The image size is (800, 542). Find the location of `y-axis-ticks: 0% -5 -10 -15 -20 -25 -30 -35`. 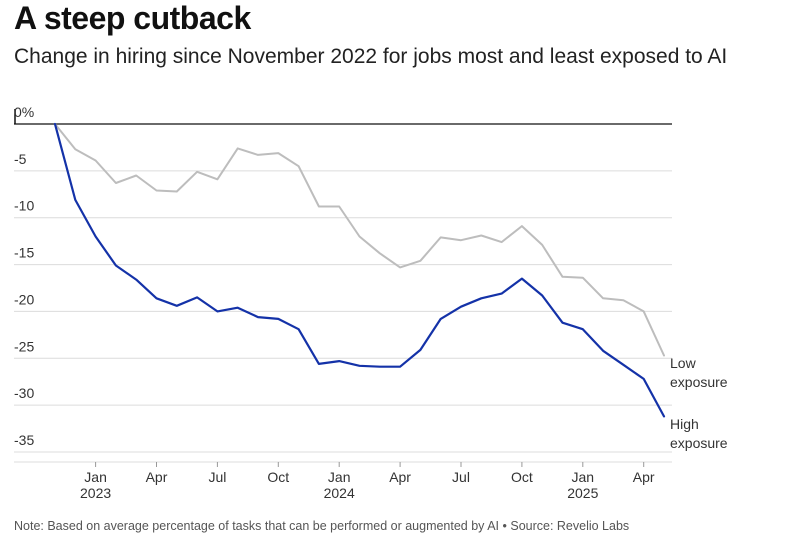

y-axis-ticks: 0% -5 -10 -15 -20 -25 -30 -35 is located at coordinates (24, 276).